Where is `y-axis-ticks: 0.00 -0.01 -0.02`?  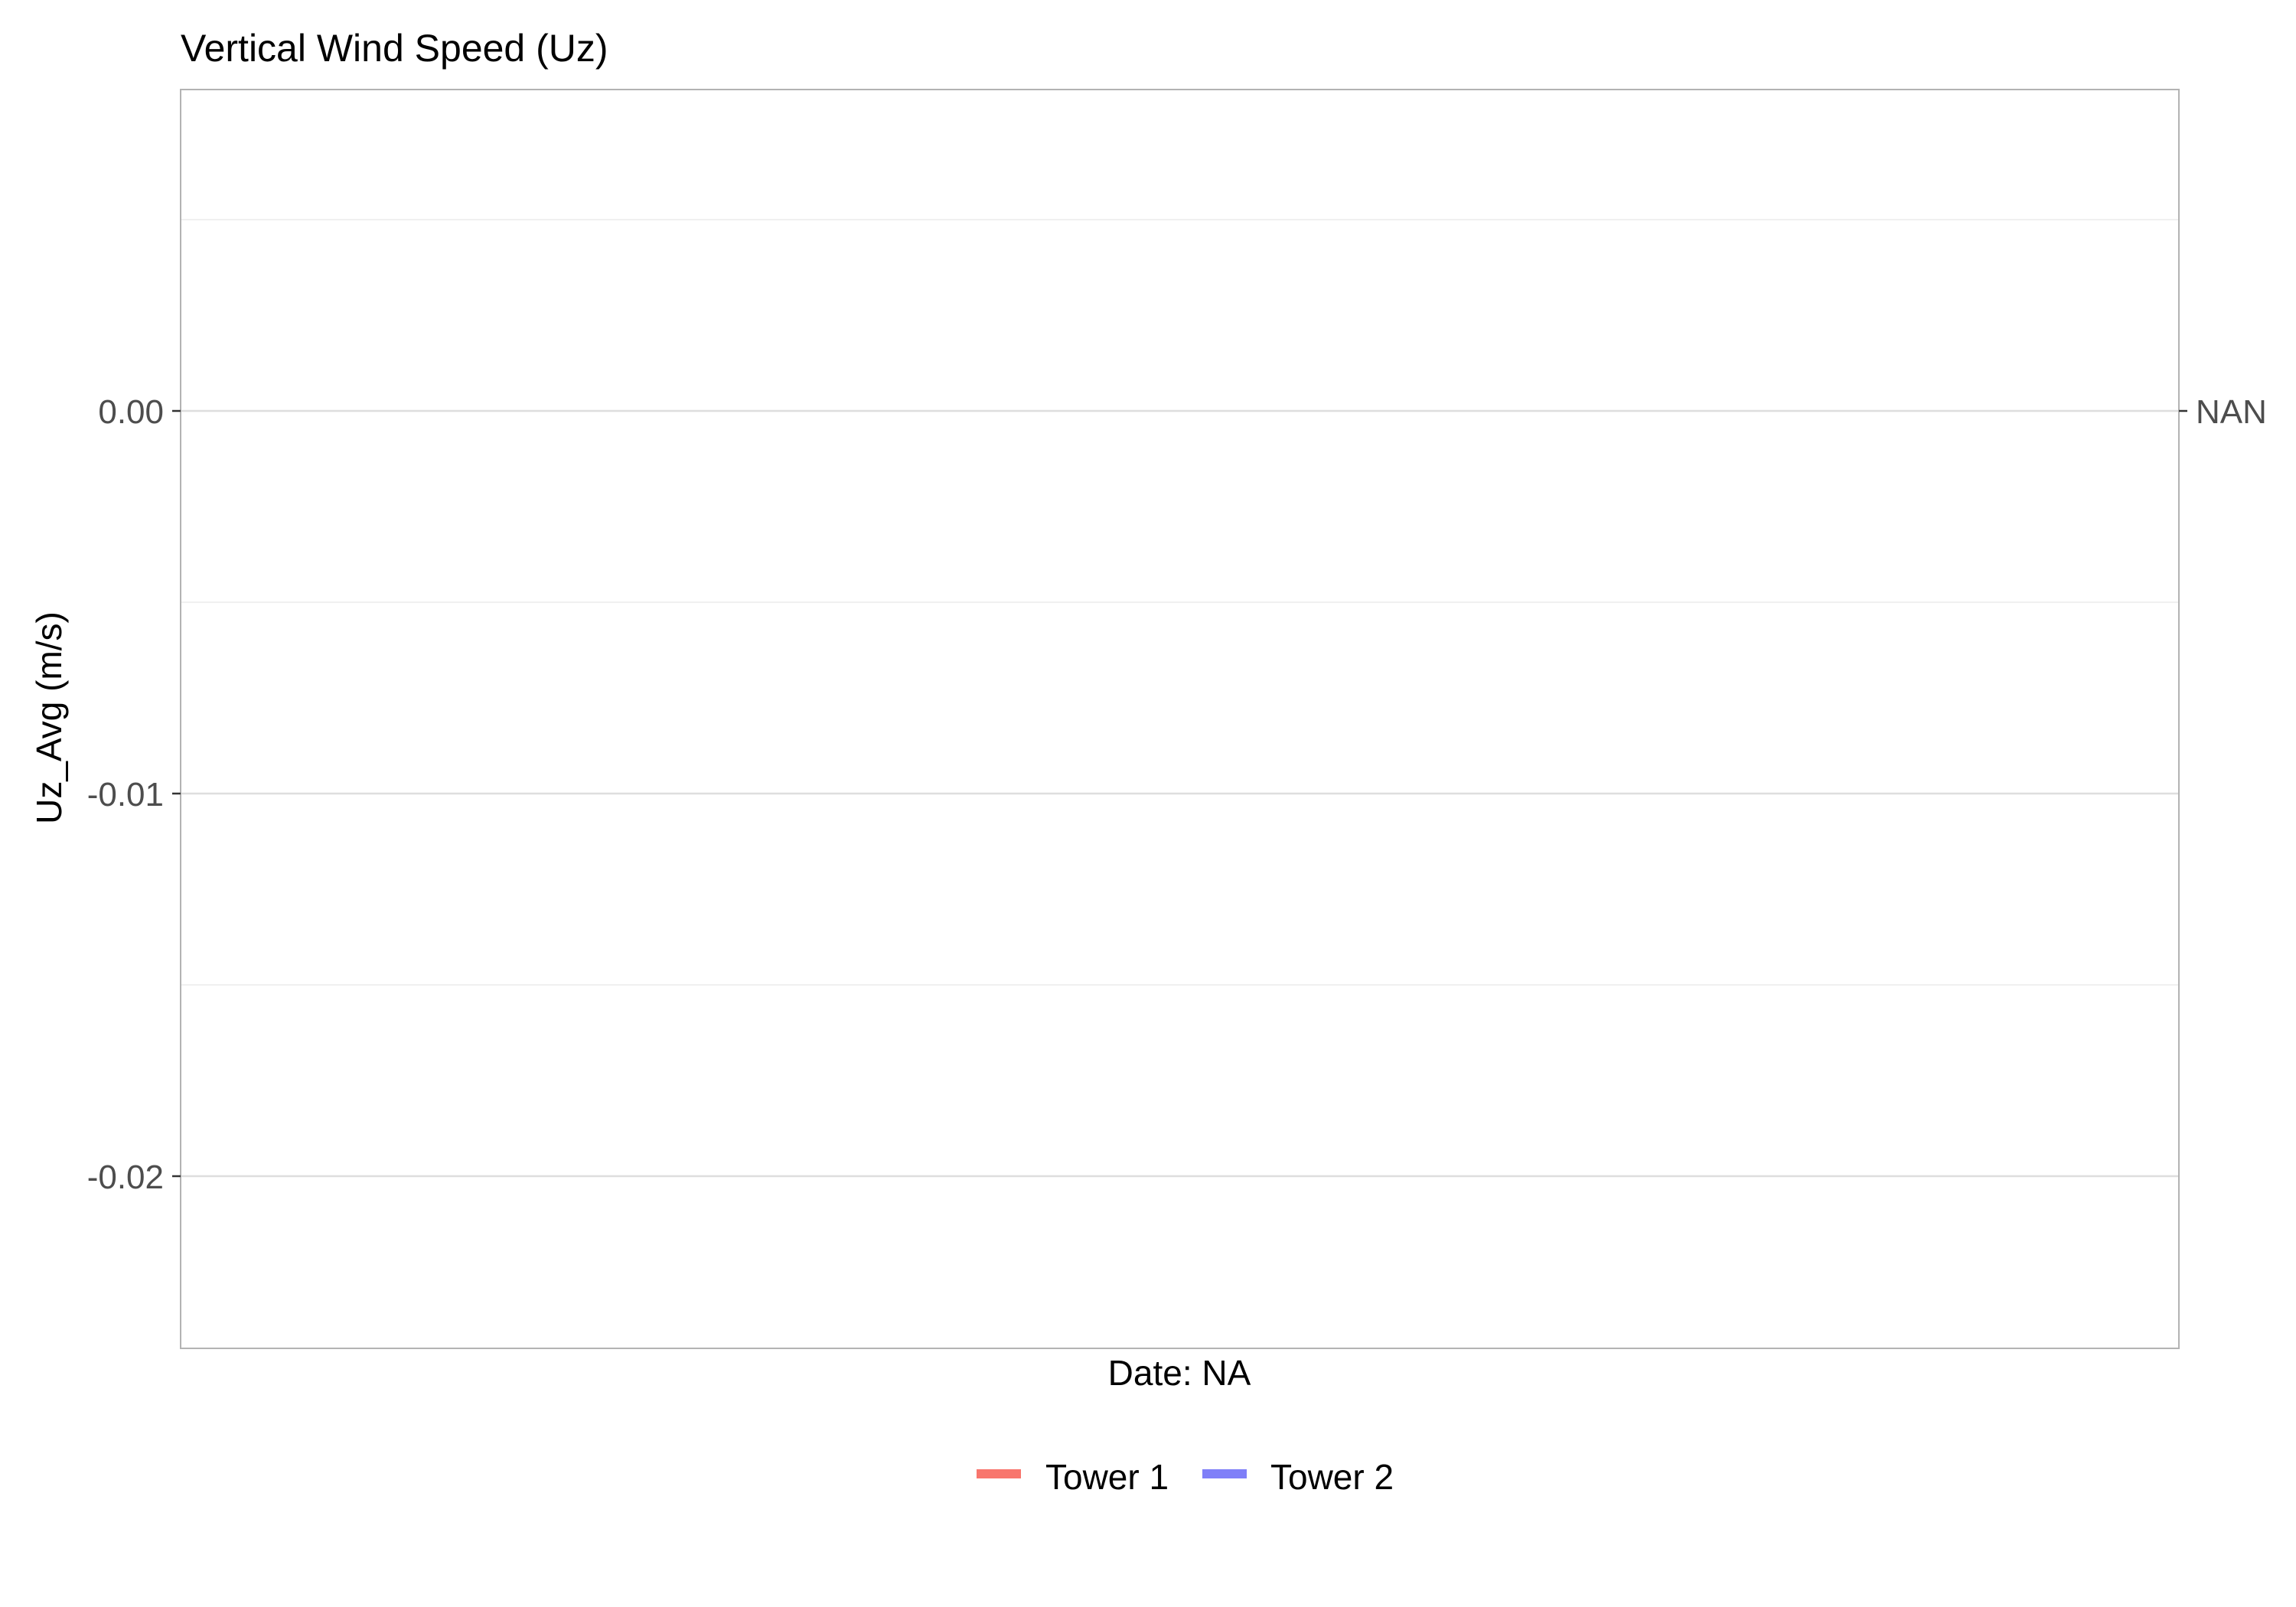
y-axis-ticks: 0.00 -0.01 -0.02 is located at coordinates (134, 794).